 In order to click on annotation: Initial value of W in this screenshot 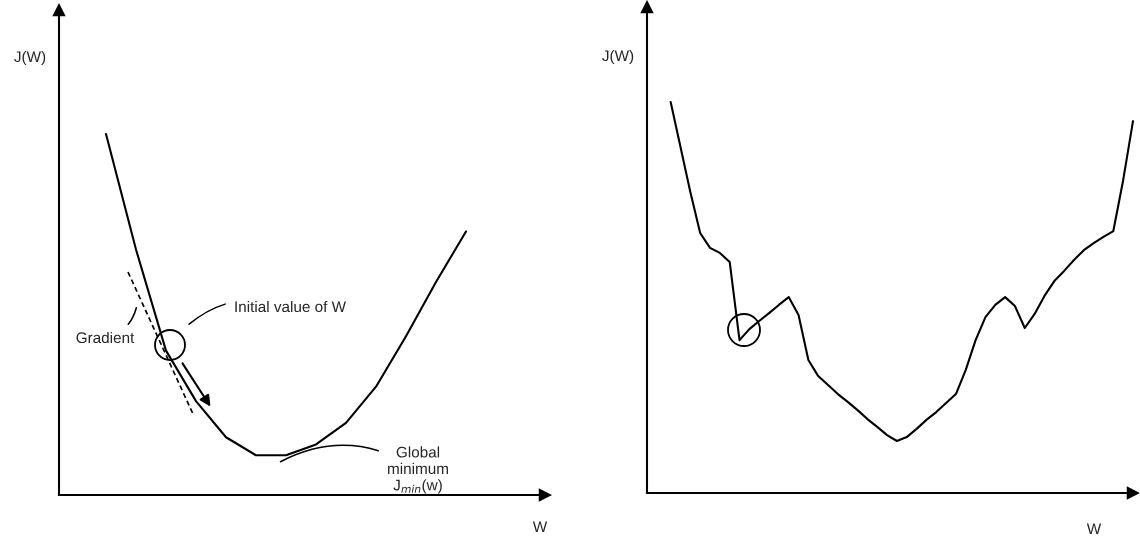, I will do `click(290, 306)`.